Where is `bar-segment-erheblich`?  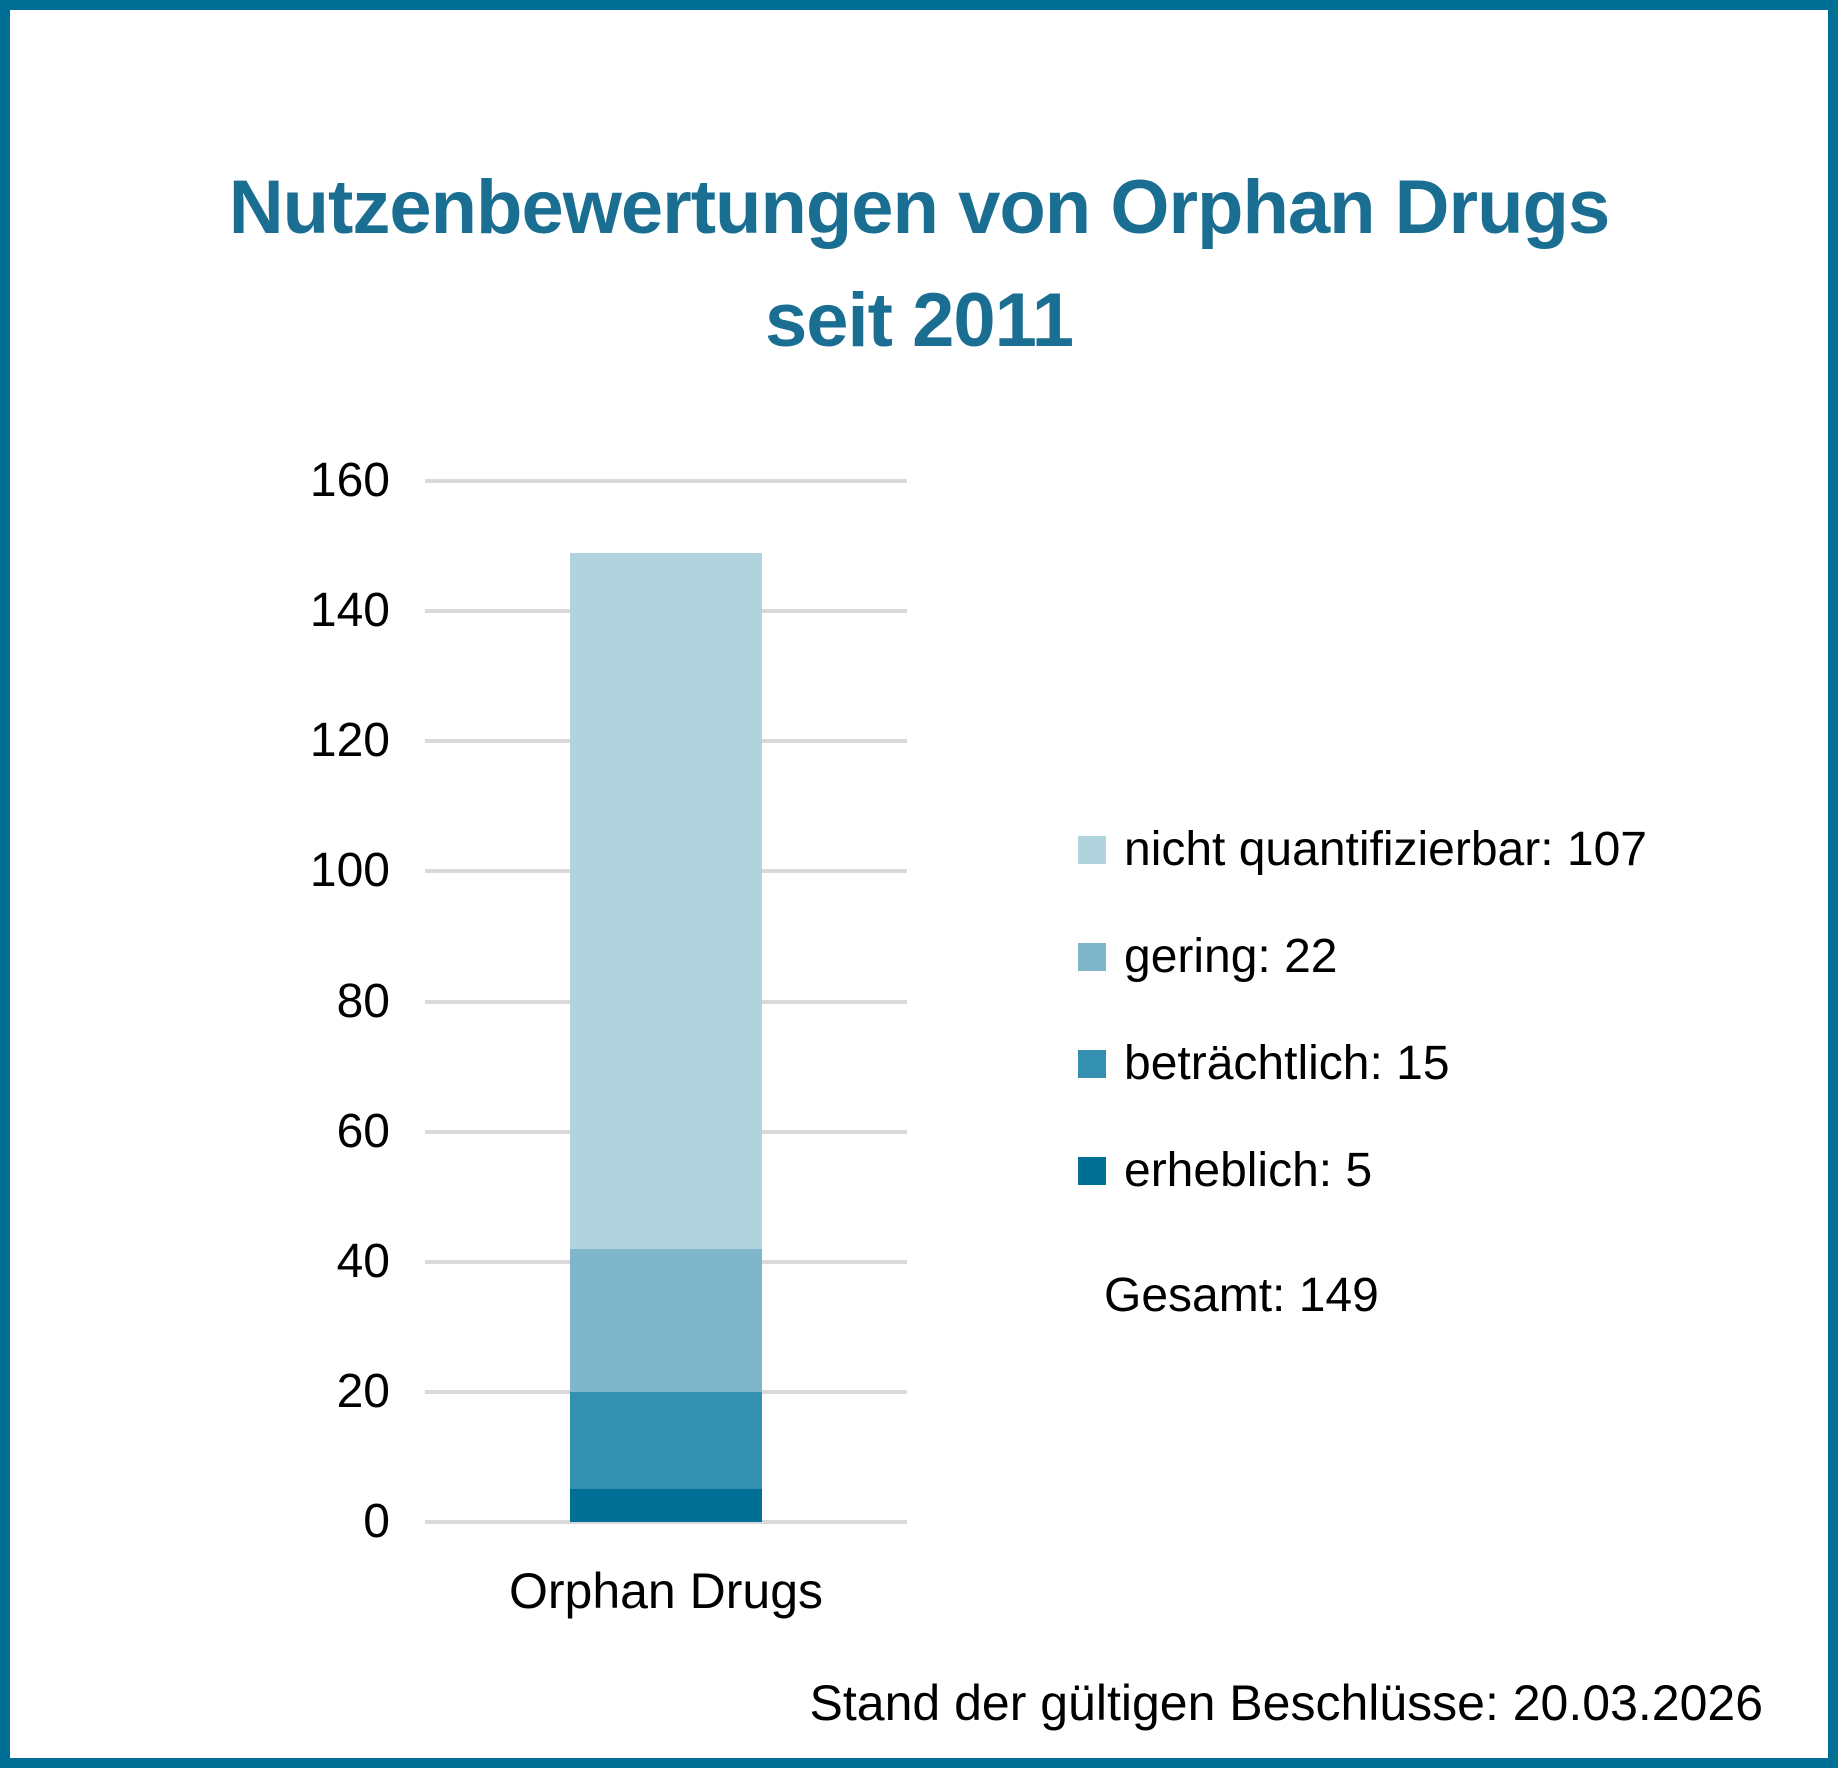 bar-segment-erheblich is located at coordinates (666, 1505).